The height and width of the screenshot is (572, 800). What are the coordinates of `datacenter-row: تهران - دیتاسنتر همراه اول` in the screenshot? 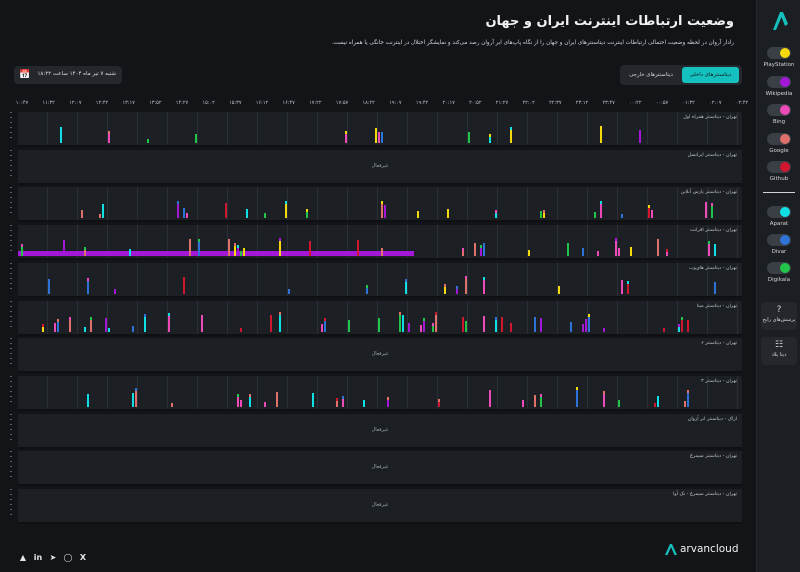 It's located at (380, 129).